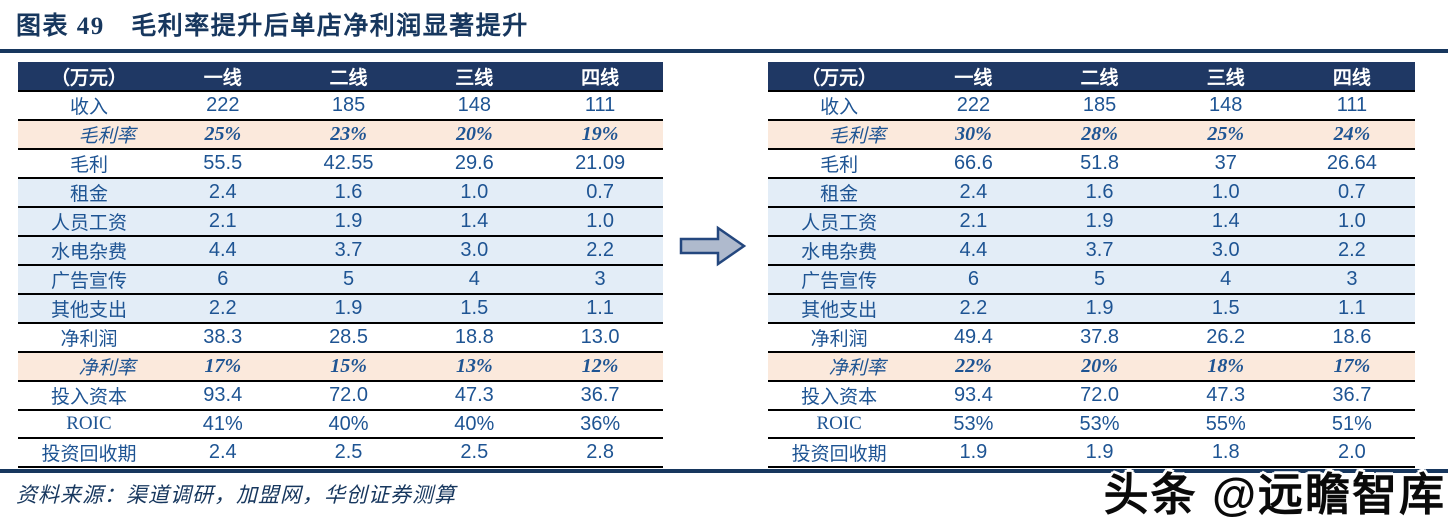 This screenshot has height=522, width=1448. Describe the element at coordinates (1099, 338) in the screenshot. I see `cell-value: 37.8` at that location.